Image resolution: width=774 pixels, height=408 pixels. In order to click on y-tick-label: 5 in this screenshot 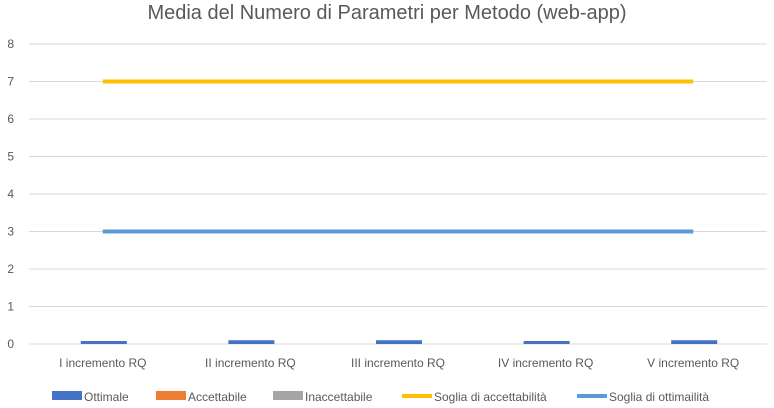, I will do `click(10, 157)`.